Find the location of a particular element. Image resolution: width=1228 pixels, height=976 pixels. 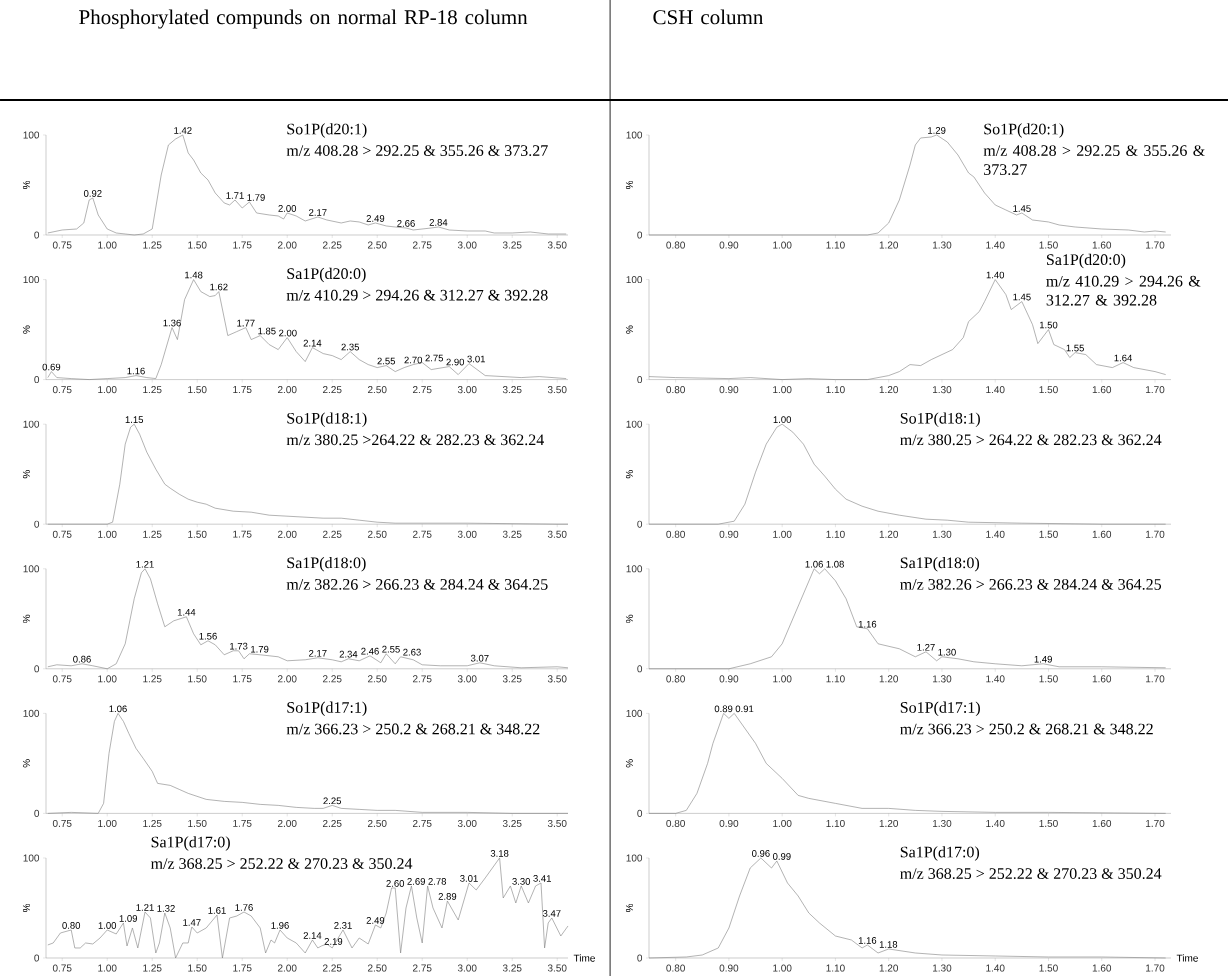

annotation: 2.55 is located at coordinates (386, 361).